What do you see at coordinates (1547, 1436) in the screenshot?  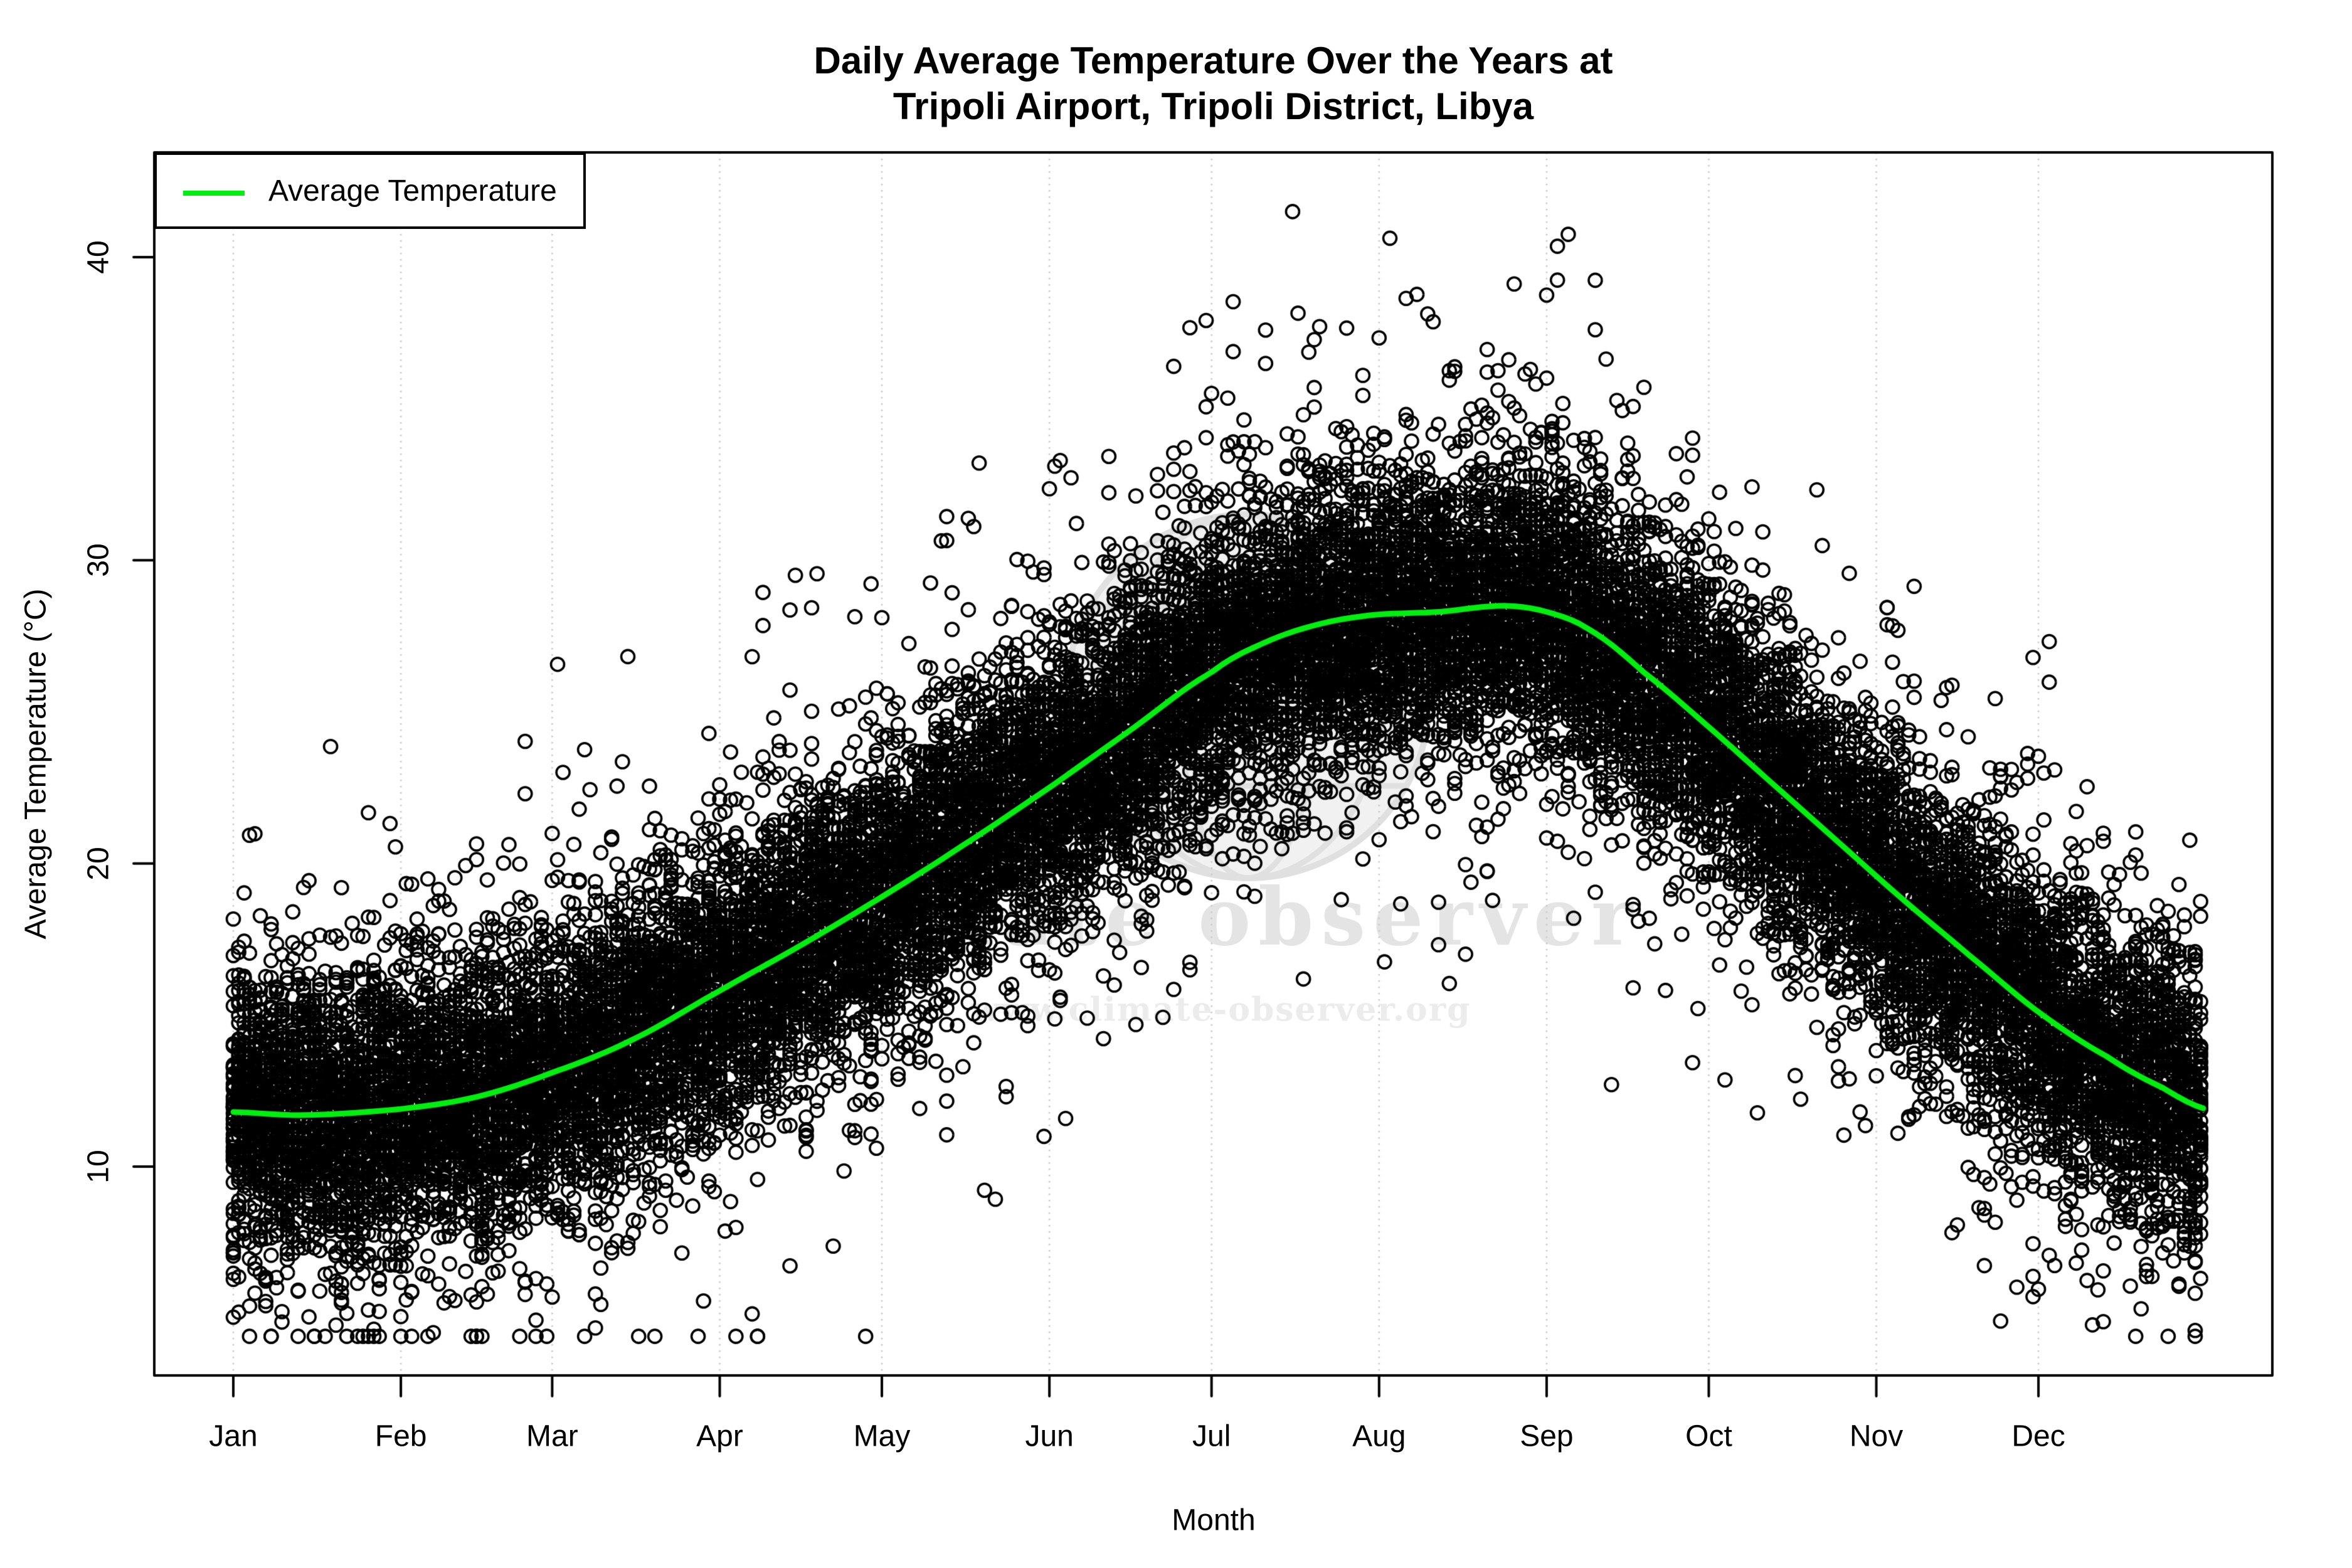 I see `x-tick-label-sep: Sep` at bounding box center [1547, 1436].